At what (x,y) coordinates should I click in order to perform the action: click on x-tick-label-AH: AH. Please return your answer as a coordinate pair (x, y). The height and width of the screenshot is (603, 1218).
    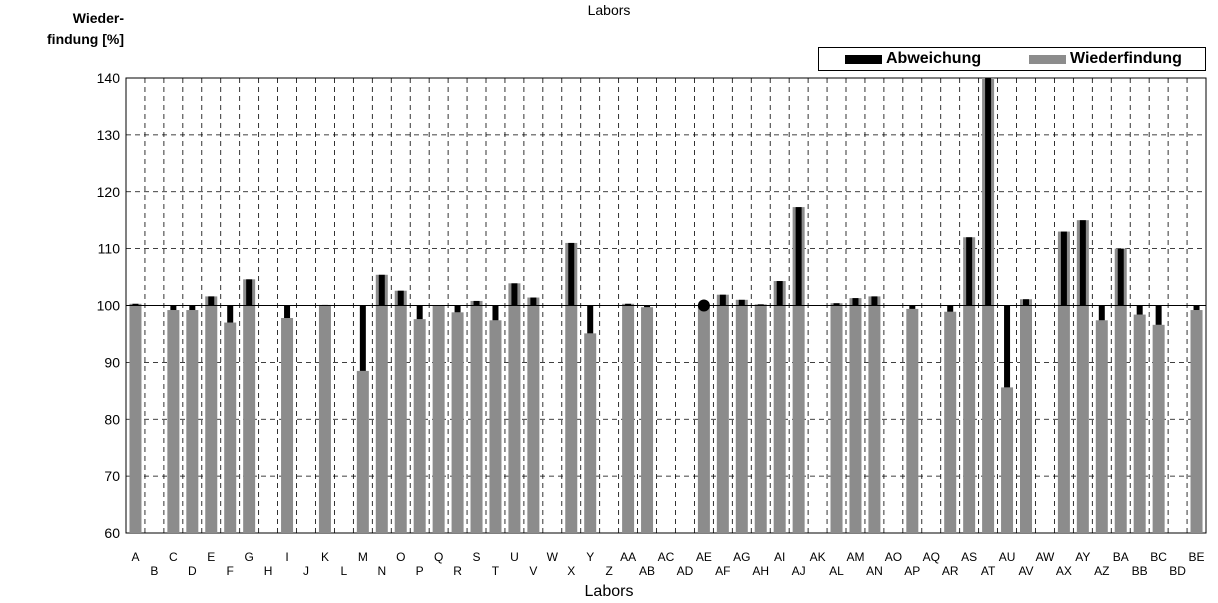
    Looking at the image, I should click on (760, 571).